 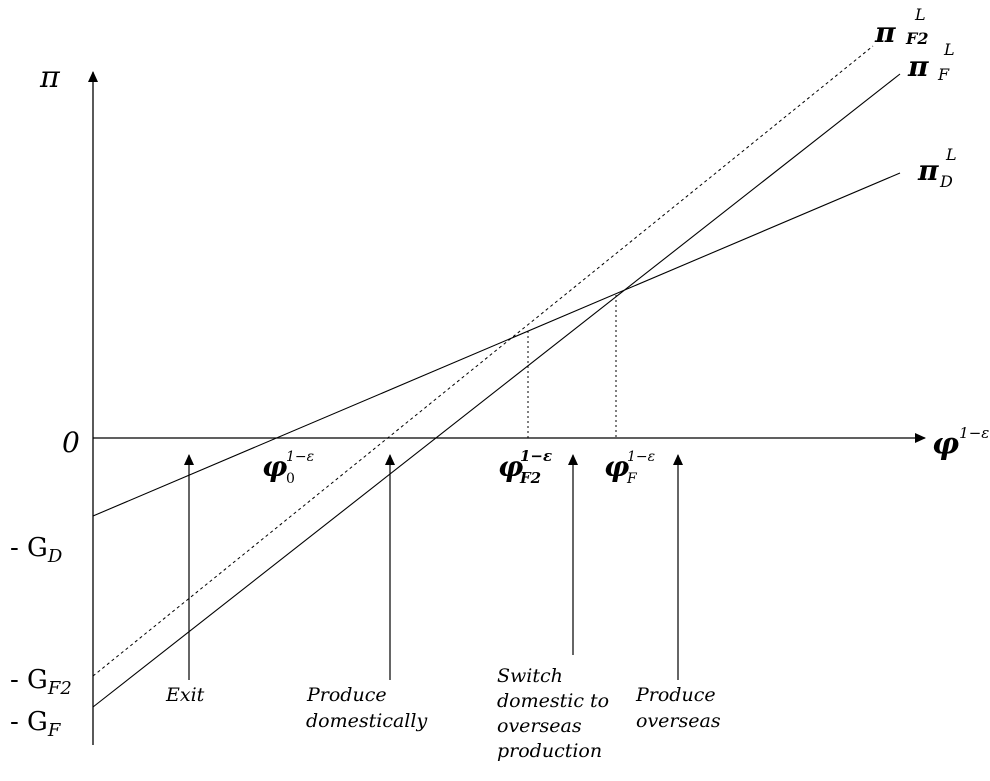 I want to click on label-neg-gf2: - GF2, so click(x=41, y=682).